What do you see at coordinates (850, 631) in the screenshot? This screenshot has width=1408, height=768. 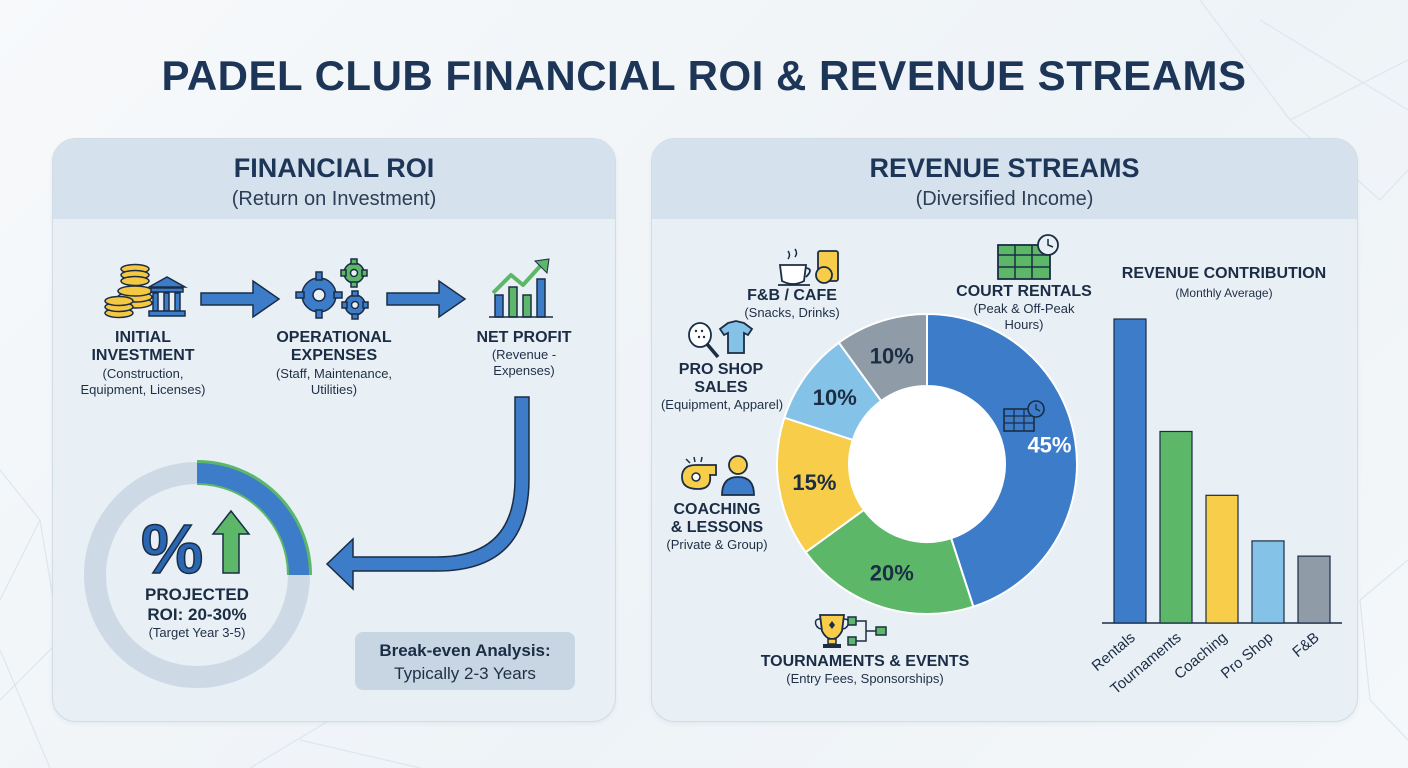 I see `trophy-bracket-icon` at bounding box center [850, 631].